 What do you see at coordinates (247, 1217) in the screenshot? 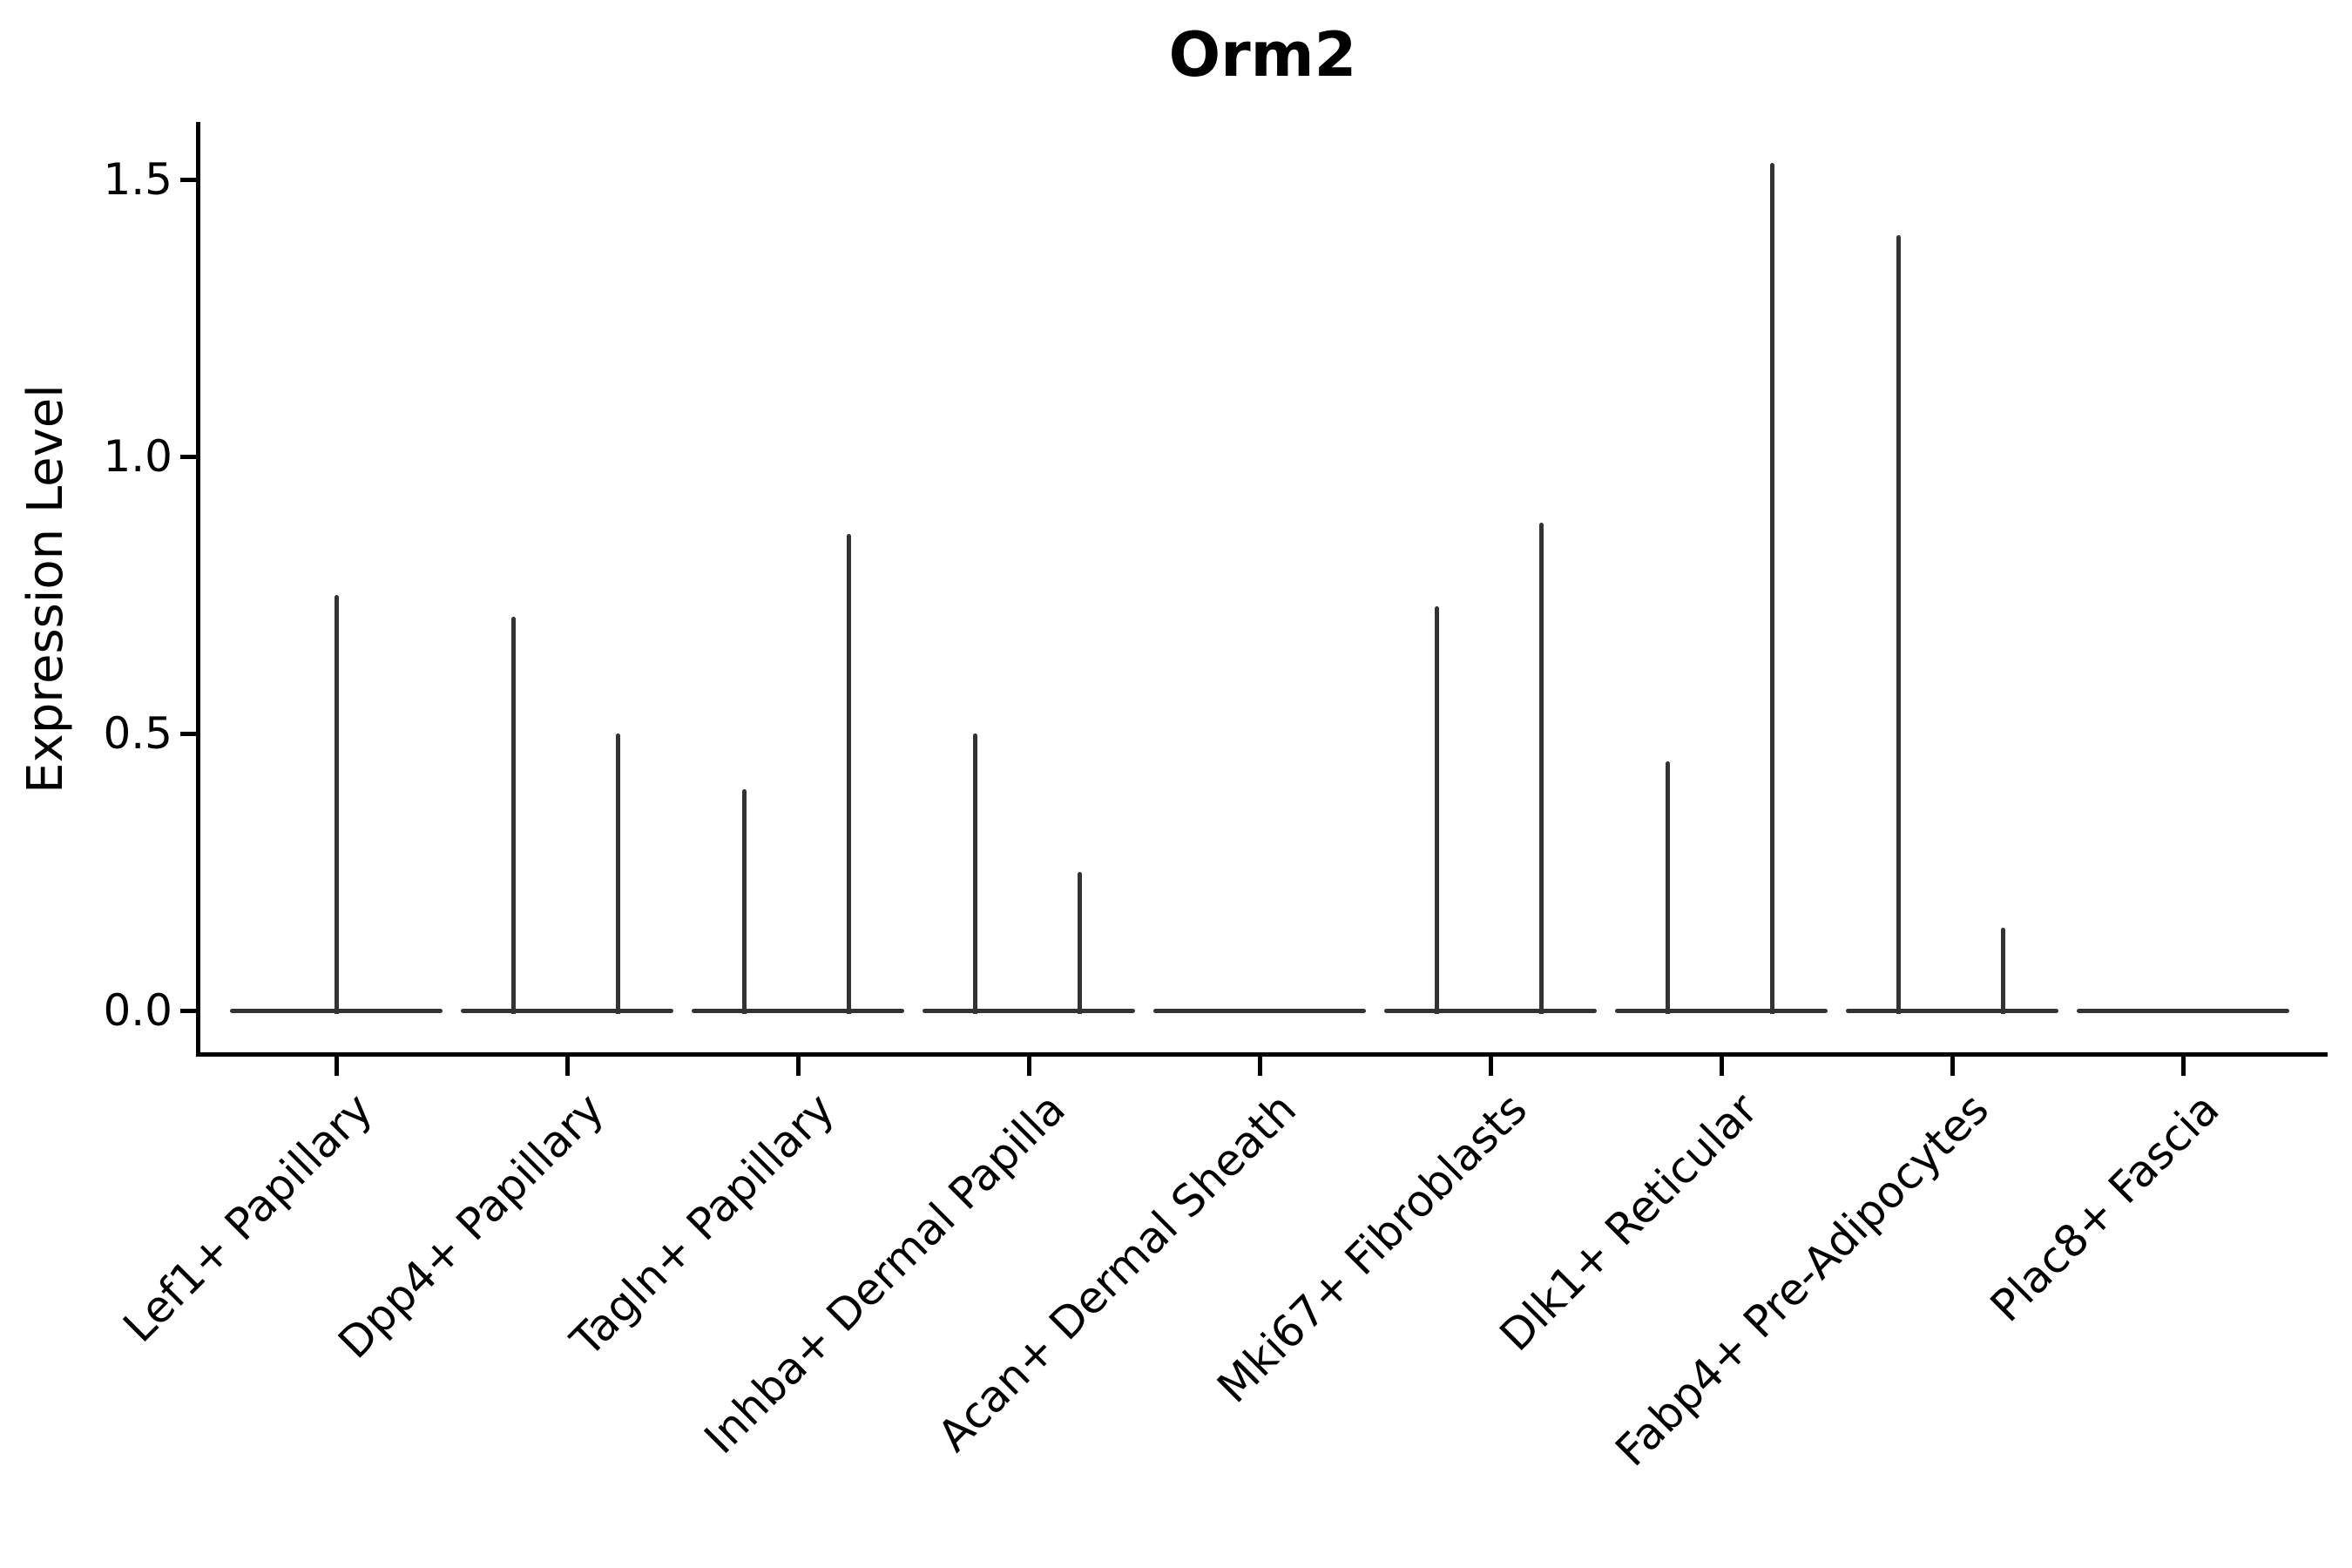
I see `x-tick-label: Lef1+ Papillary` at bounding box center [247, 1217].